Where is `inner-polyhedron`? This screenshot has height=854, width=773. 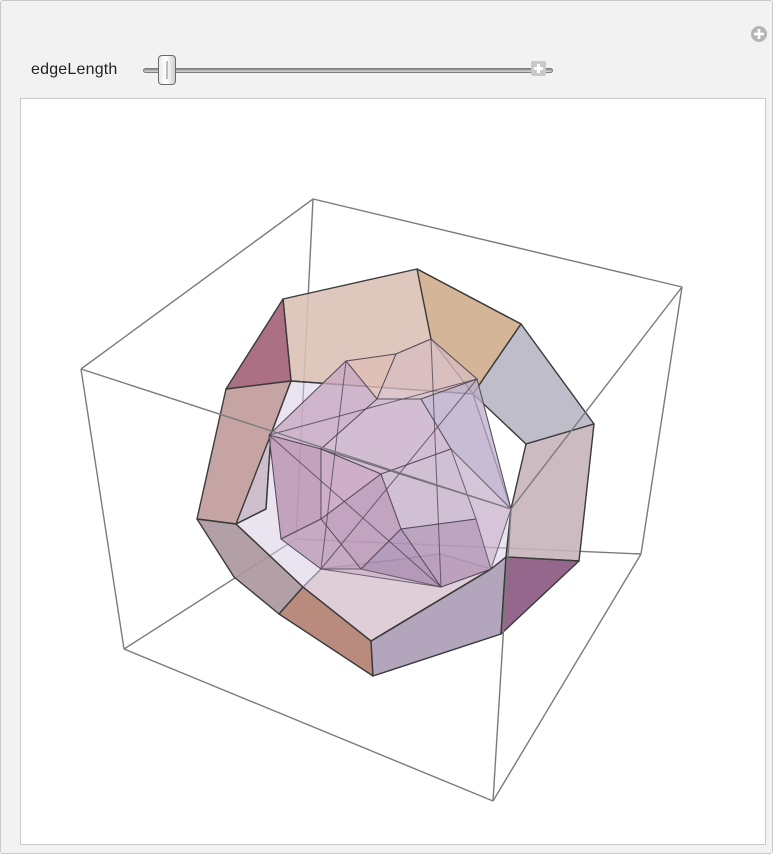 inner-polyhedron is located at coordinates (390, 463).